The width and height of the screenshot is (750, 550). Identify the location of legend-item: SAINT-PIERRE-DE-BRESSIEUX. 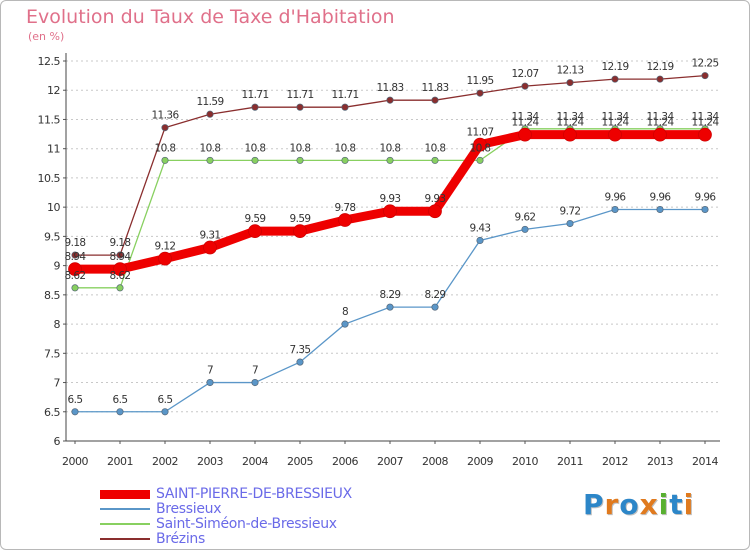
(226, 494).